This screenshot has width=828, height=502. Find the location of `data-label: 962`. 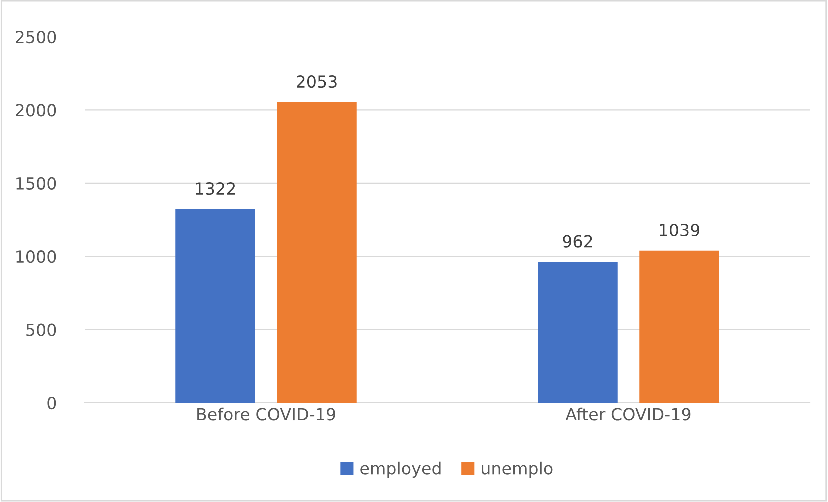

data-label: 962 is located at coordinates (577, 241).